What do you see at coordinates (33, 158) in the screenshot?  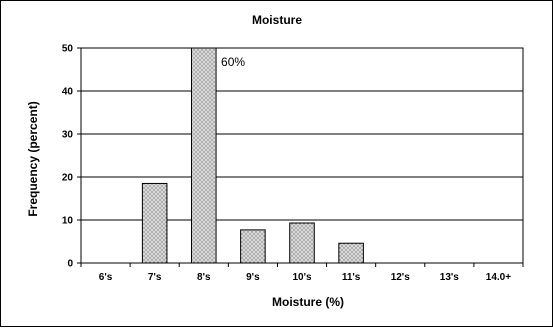 I see `y-axis-label: Frequency (percent)` at bounding box center [33, 158].